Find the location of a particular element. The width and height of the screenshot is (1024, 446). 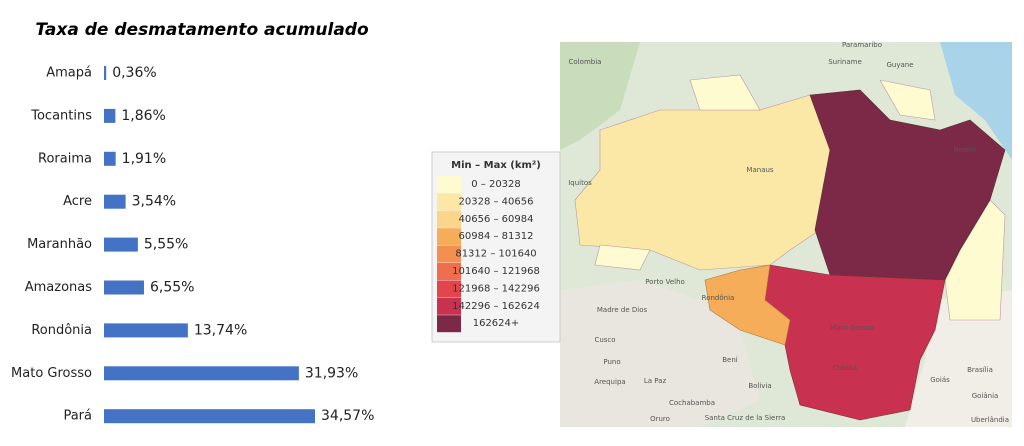

place-label: Manaus is located at coordinates (759, 170).